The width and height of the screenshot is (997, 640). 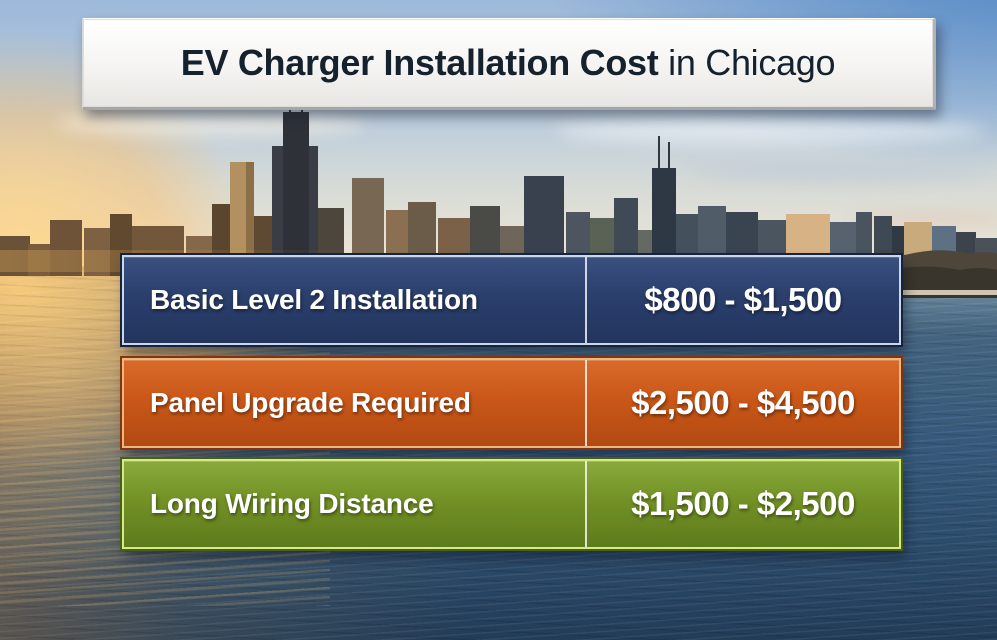 What do you see at coordinates (511, 504) in the screenshot?
I see `cost-row-long-wiring: Long Wiring Distance $1,500 - $2,500` at bounding box center [511, 504].